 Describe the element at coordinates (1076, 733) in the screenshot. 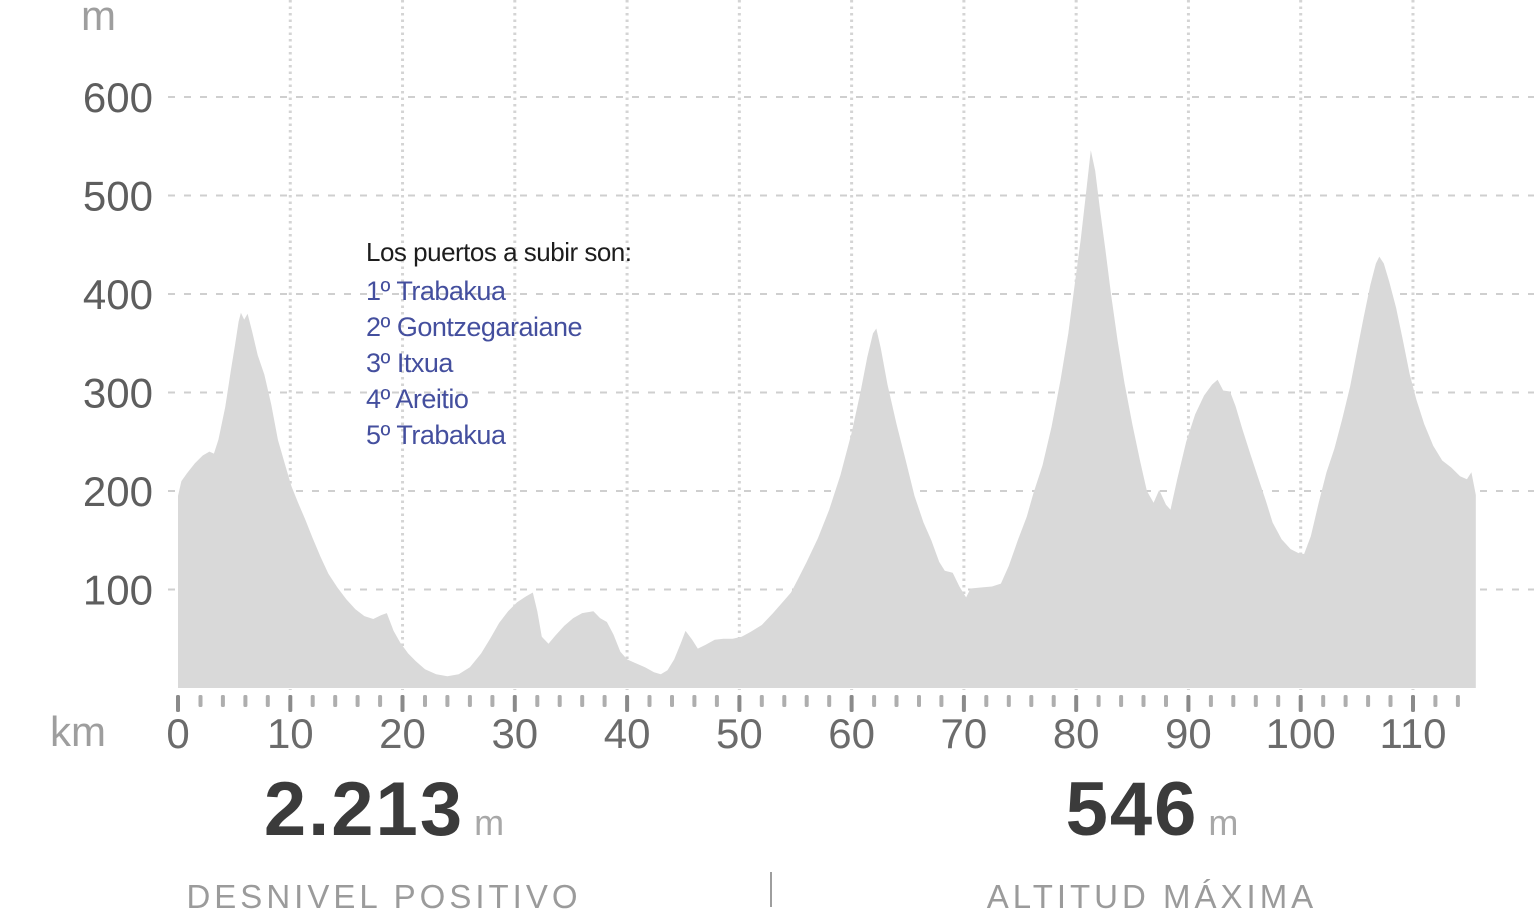

I see `x-tick-label: 80` at that location.